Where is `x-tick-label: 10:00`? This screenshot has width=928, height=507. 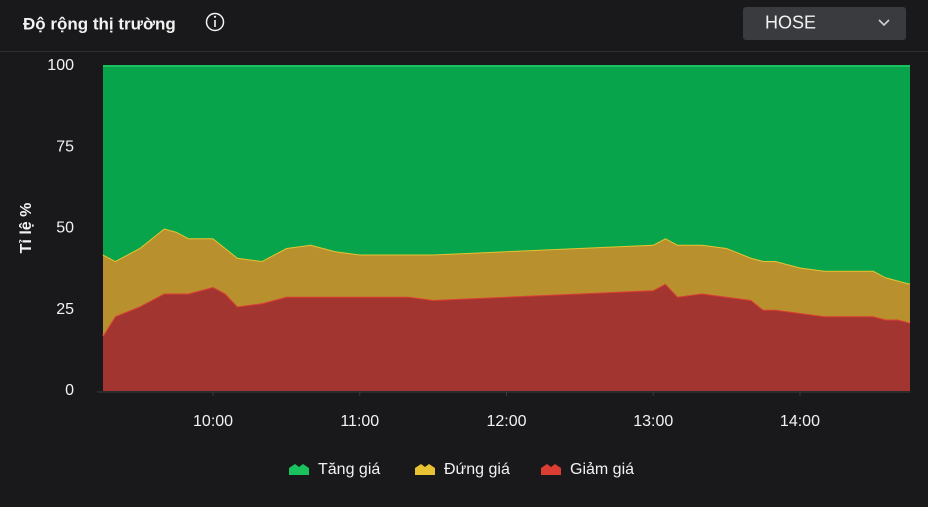
x-tick-label: 10:00 is located at coordinates (213, 421).